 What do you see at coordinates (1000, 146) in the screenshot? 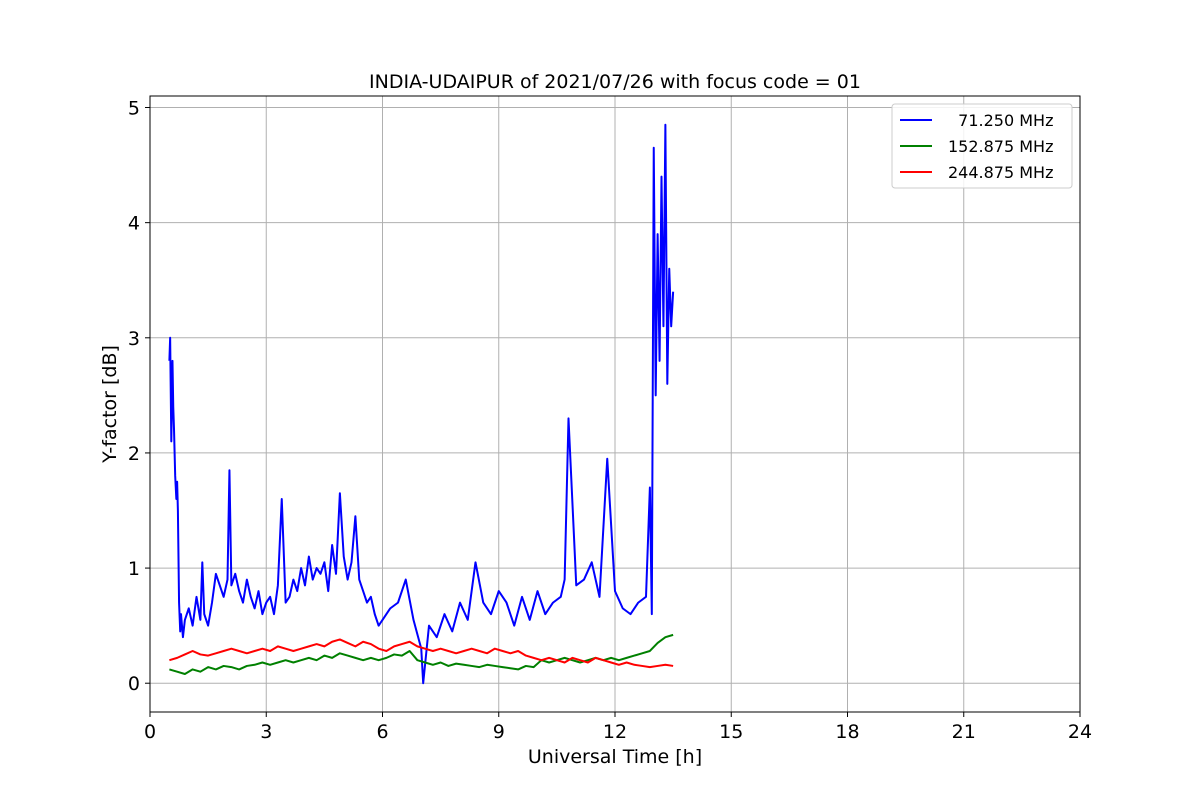
I see `legend-label-1: 152.875 MHz` at bounding box center [1000, 146].